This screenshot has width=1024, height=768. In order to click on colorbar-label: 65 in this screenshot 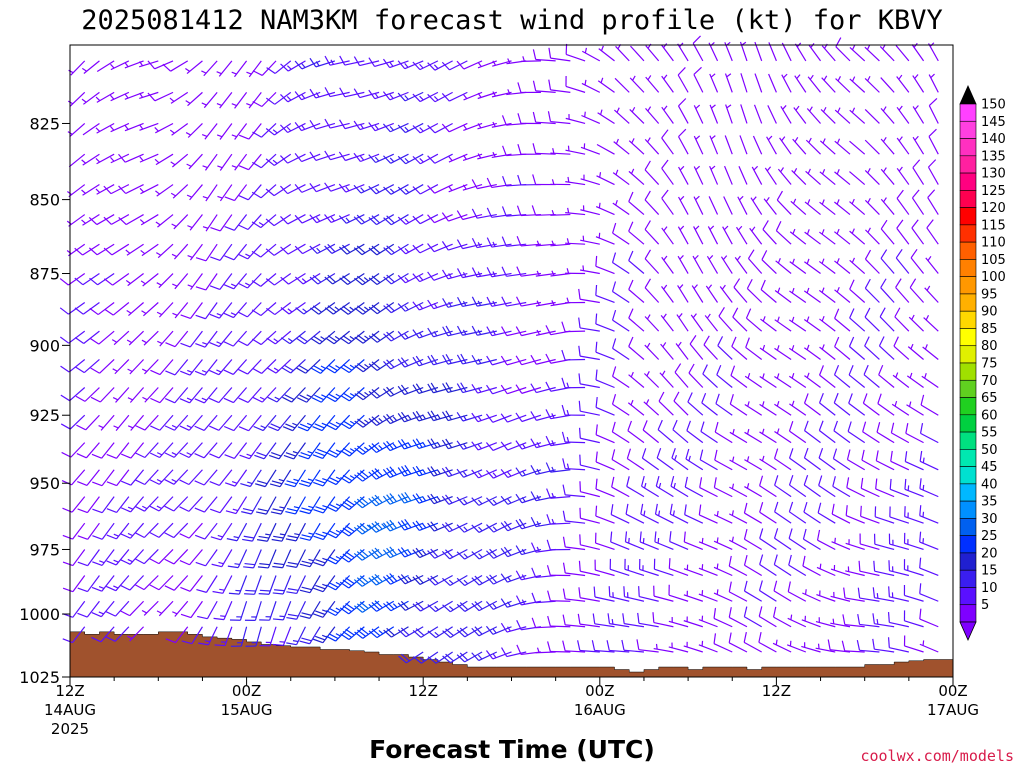, I will do `click(989, 398)`.